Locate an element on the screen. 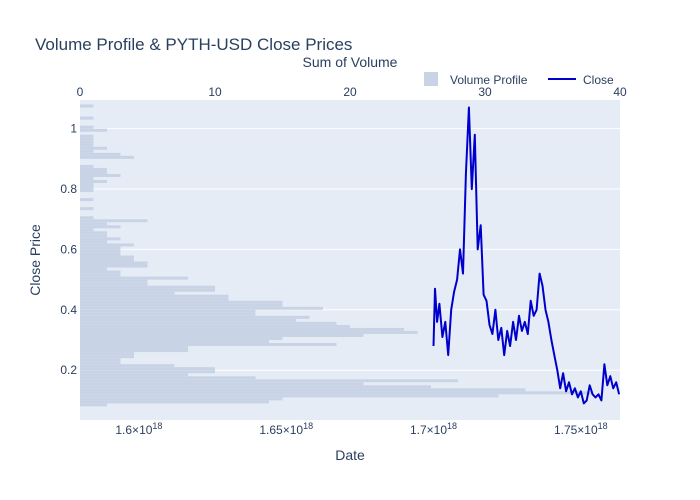  y-tick-label: 1 is located at coordinates (73, 129).